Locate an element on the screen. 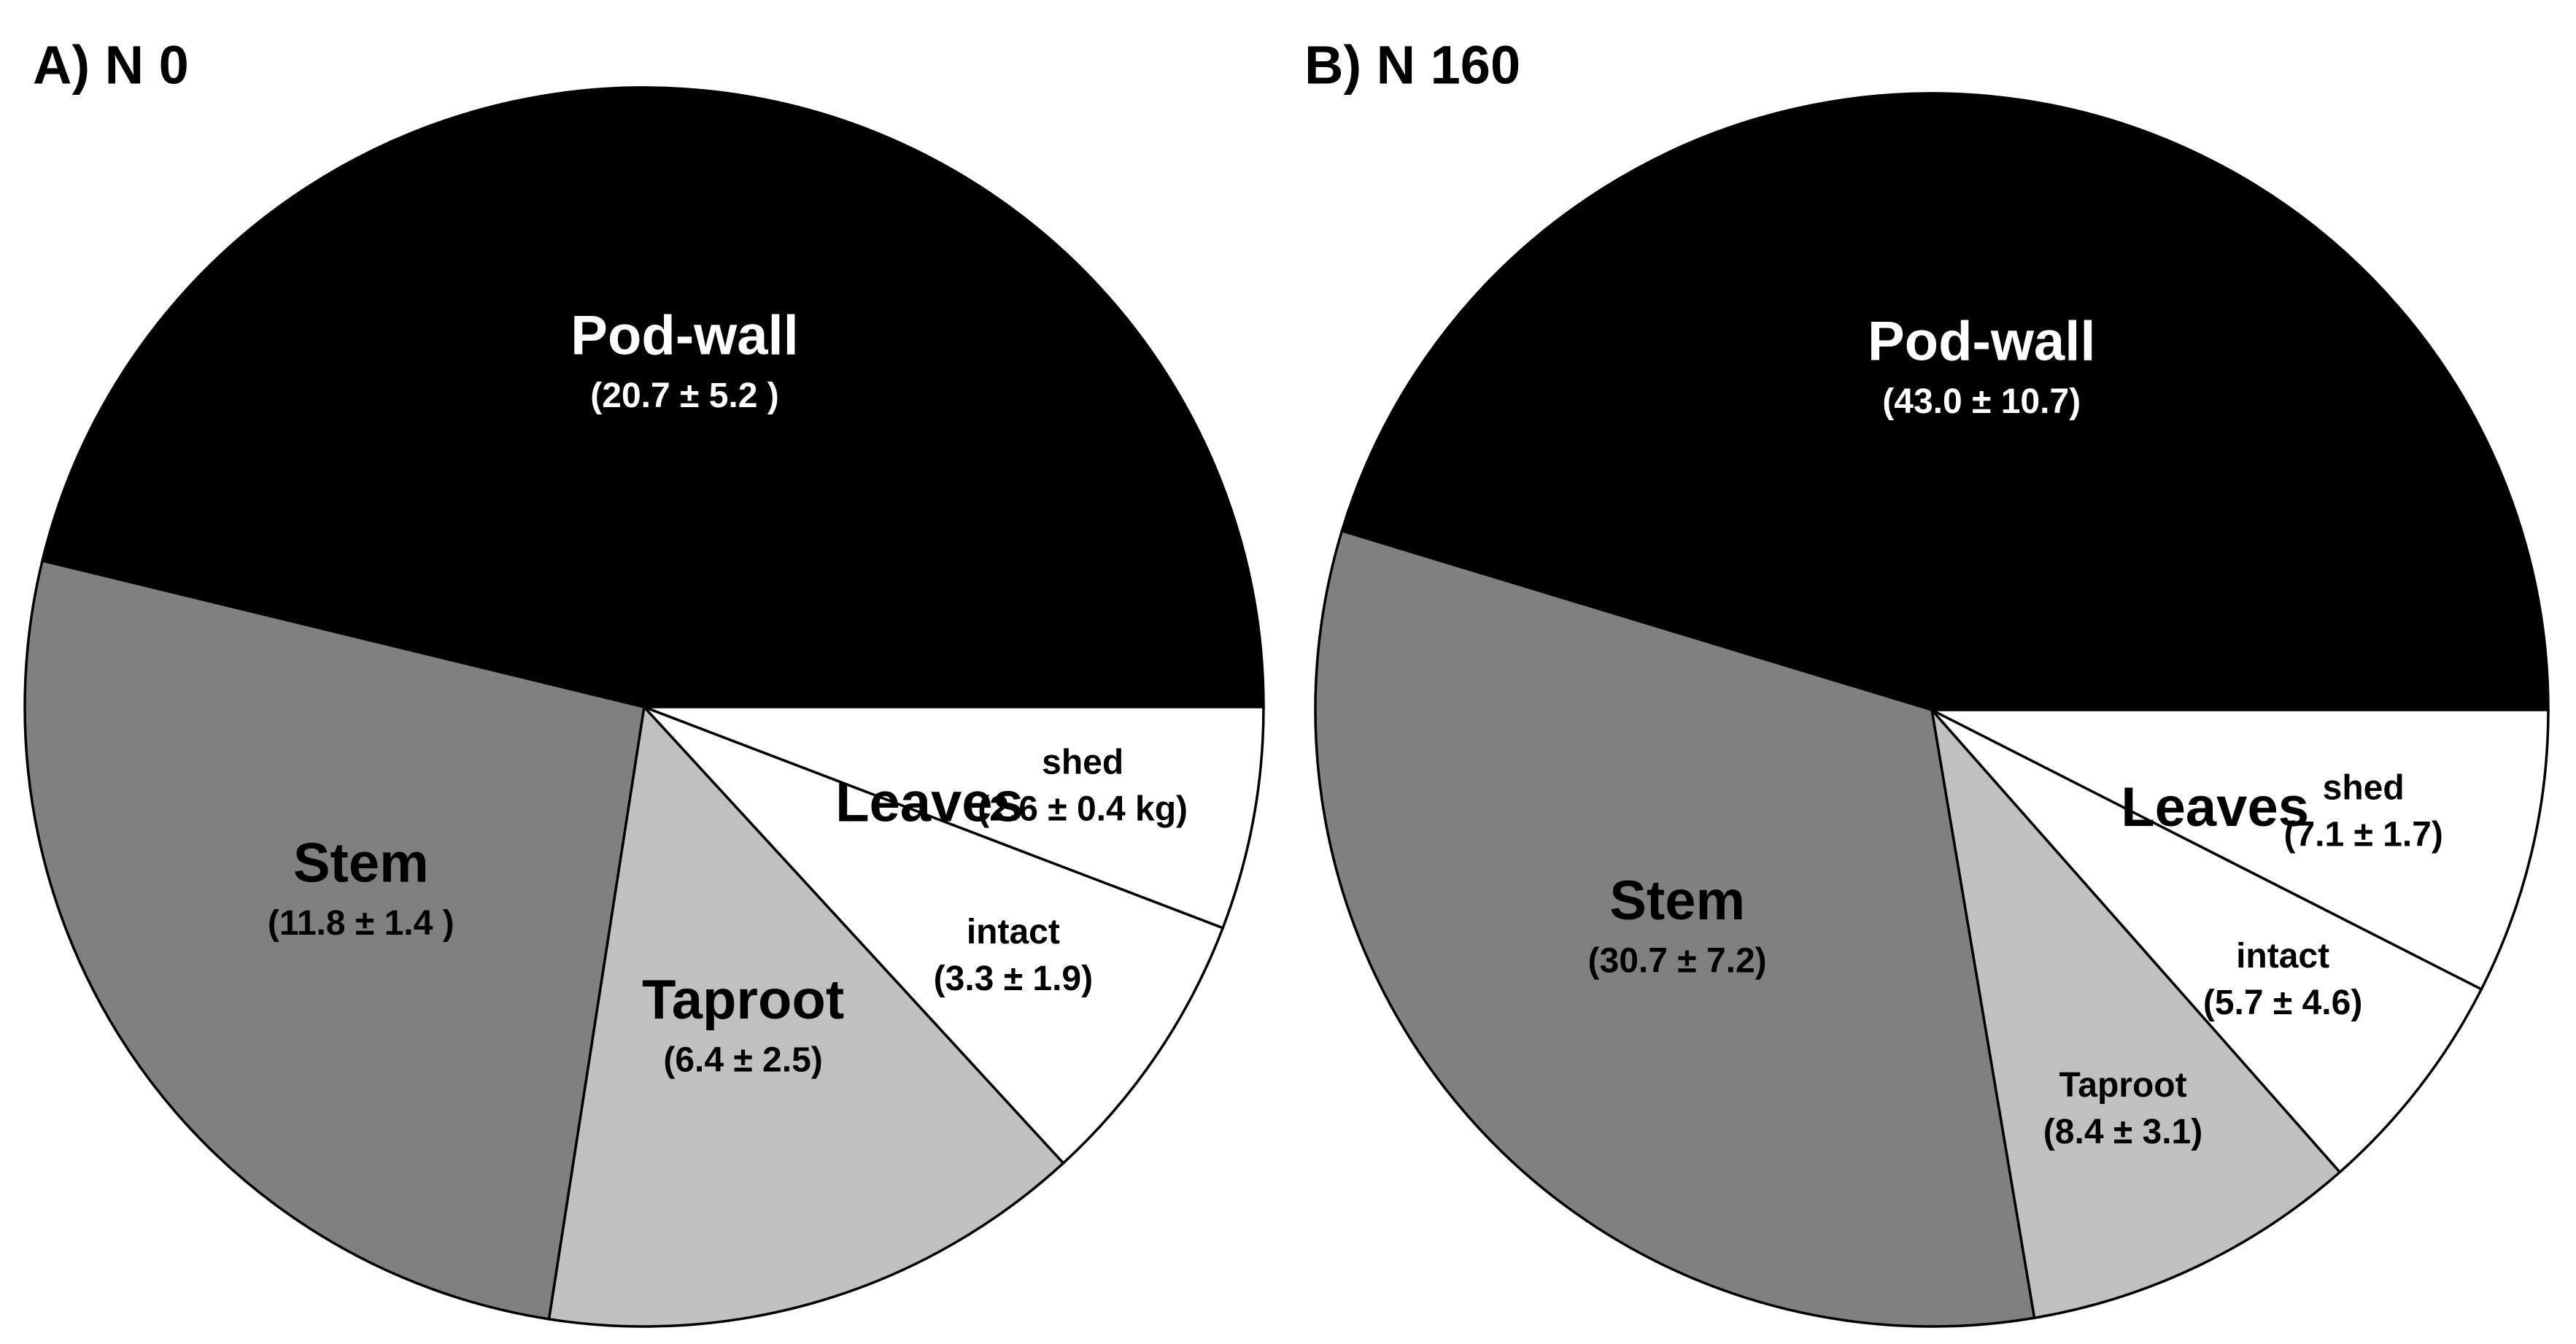 The height and width of the screenshot is (1344, 2576). value-label: (5.7 ± 4.6) is located at coordinates (2282, 1003).